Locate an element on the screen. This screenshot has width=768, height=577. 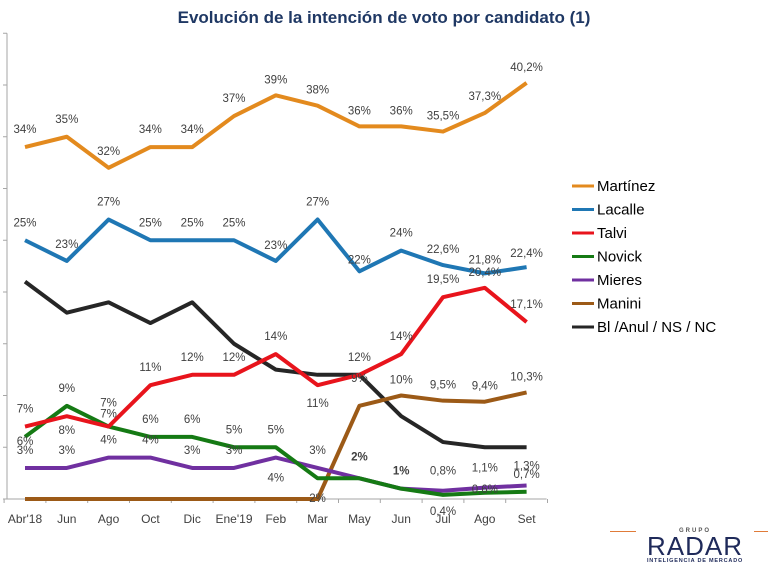
data-label: 0,8% is located at coordinates (443, 472).